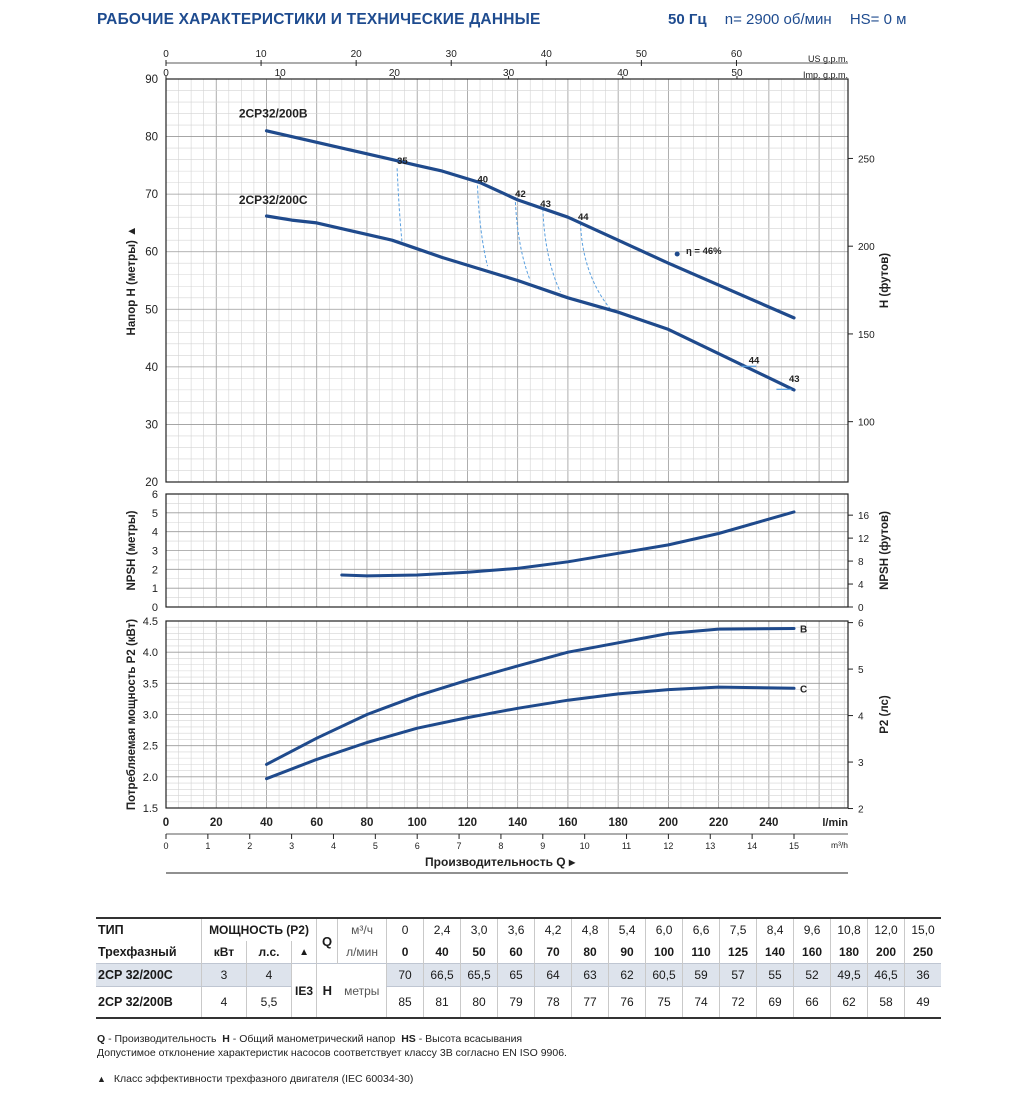 The image size is (1024, 1104). I want to click on q-m3h-cell-13: 12,0, so click(886, 929).